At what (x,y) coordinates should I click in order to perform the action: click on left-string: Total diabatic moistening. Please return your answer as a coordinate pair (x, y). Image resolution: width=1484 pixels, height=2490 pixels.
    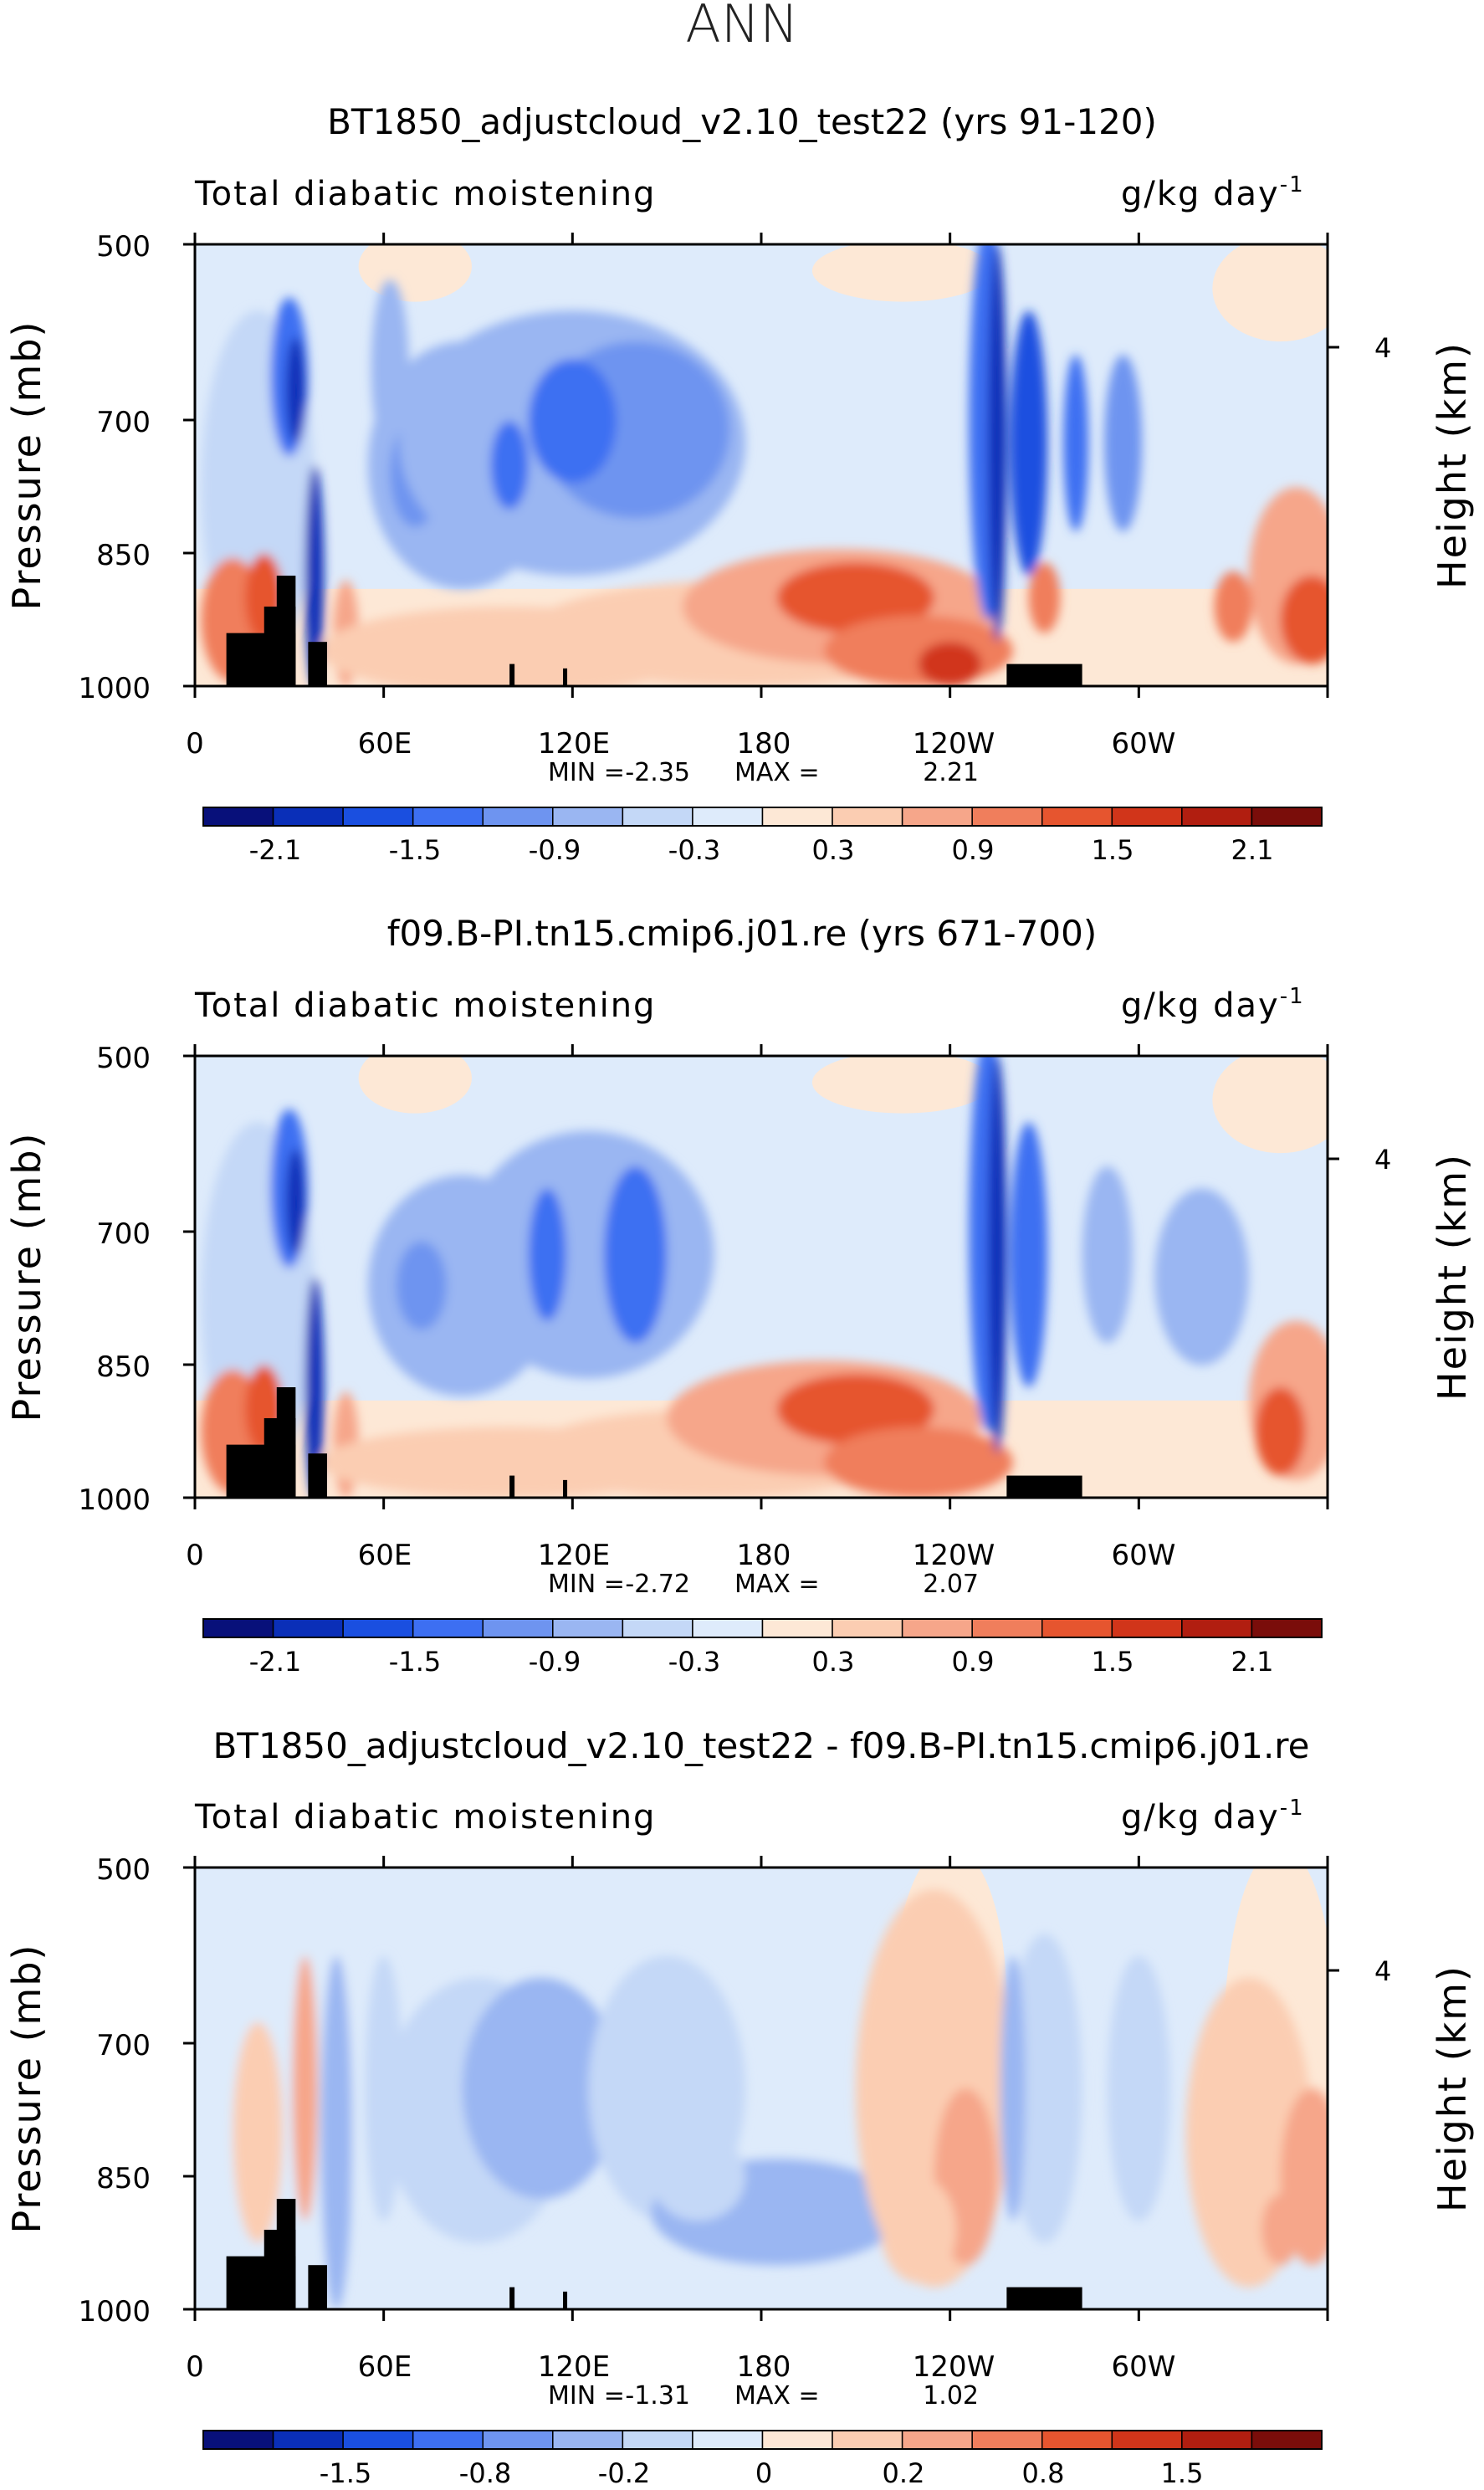
    Looking at the image, I should click on (425, 194).